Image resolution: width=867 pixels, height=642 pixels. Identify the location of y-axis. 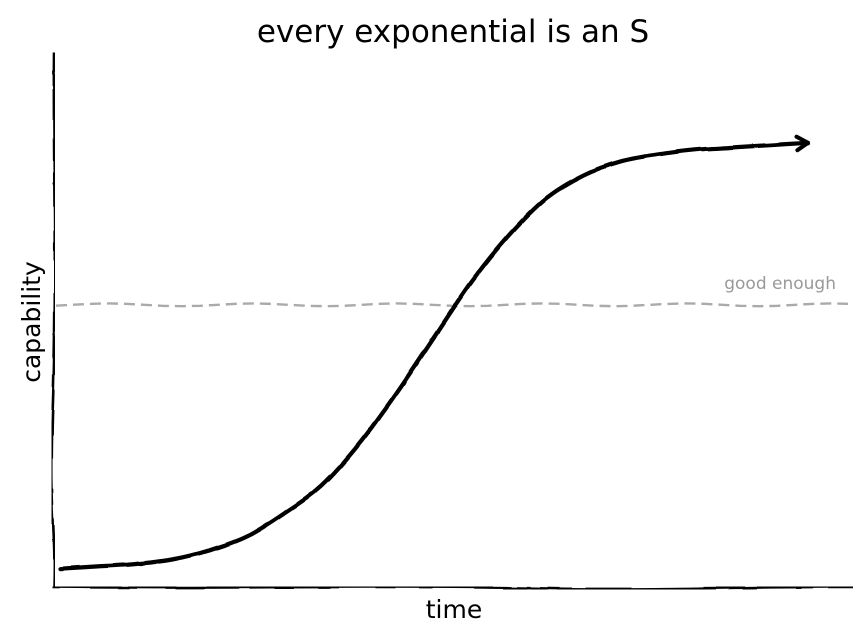
(53, 320).